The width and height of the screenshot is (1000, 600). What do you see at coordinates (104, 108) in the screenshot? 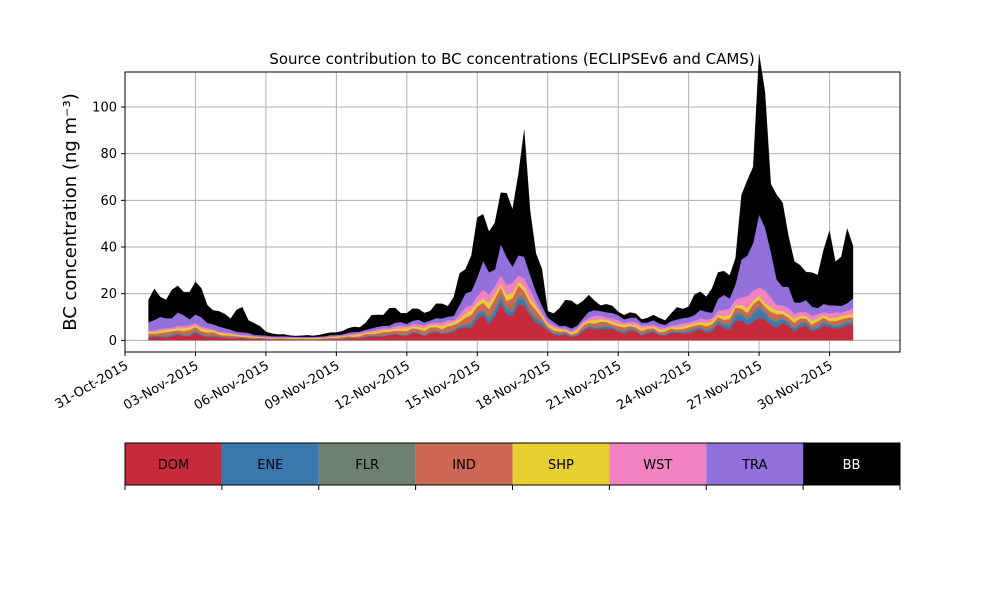
I see `y-tick-label: 100` at bounding box center [104, 108].